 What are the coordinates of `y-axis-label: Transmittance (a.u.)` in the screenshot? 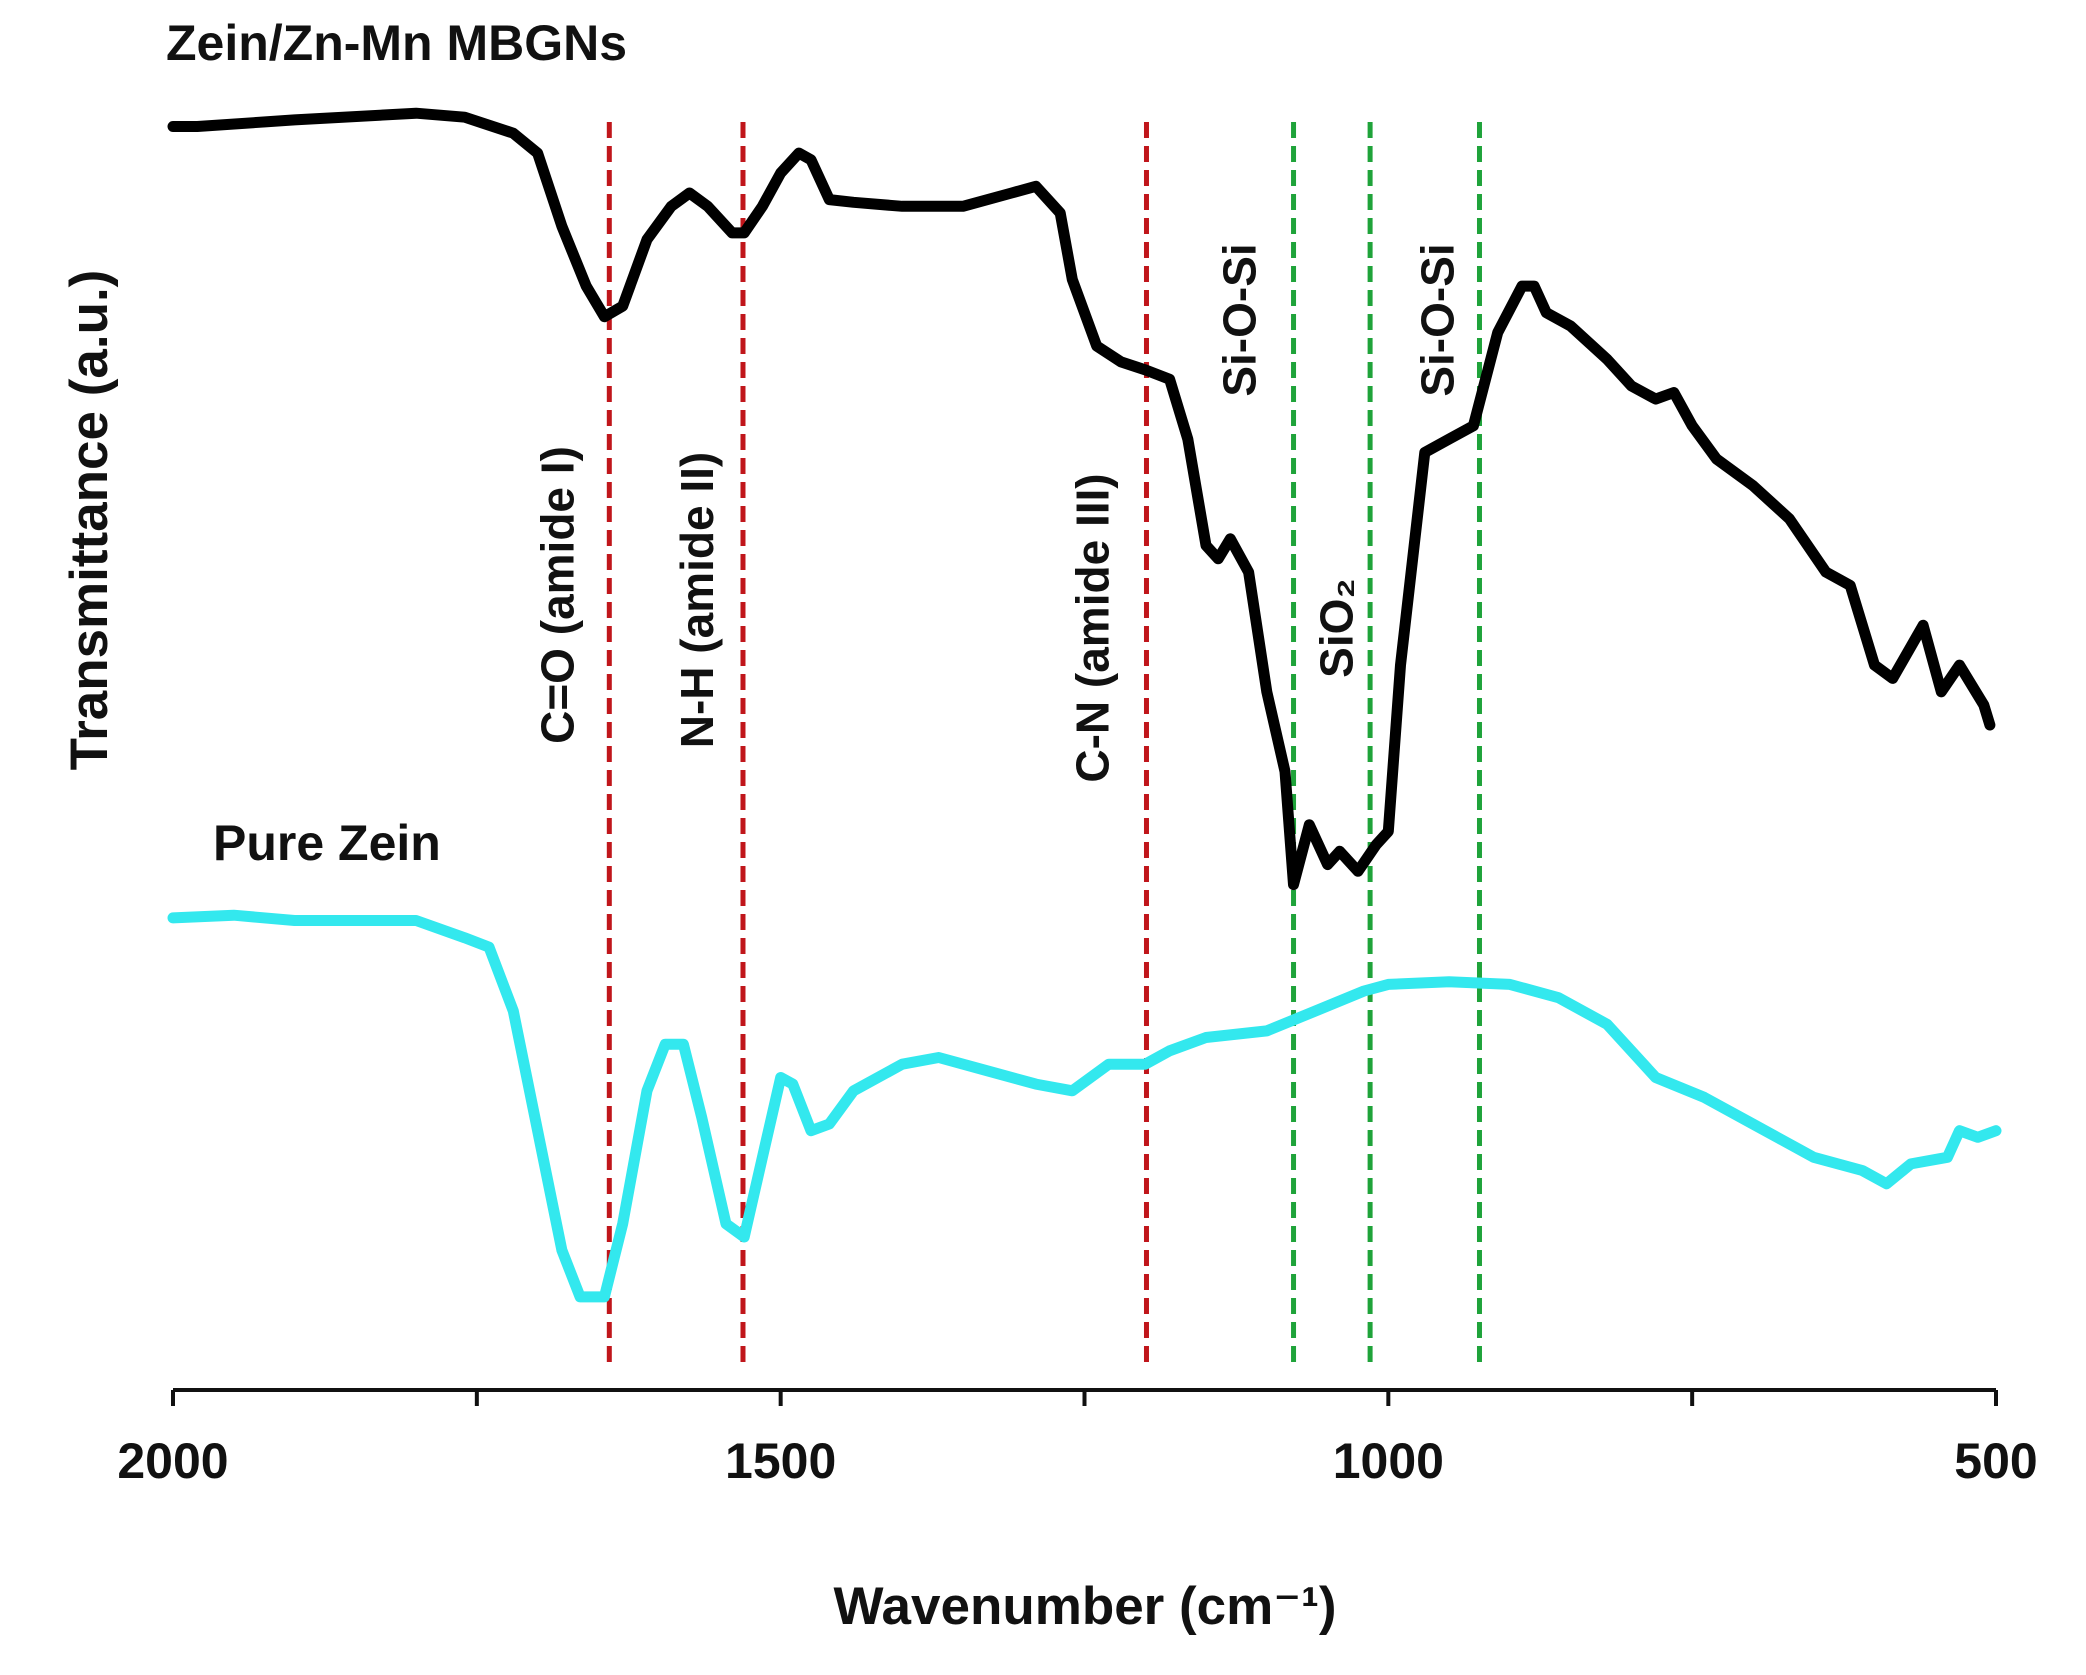 It's located at (89, 520).